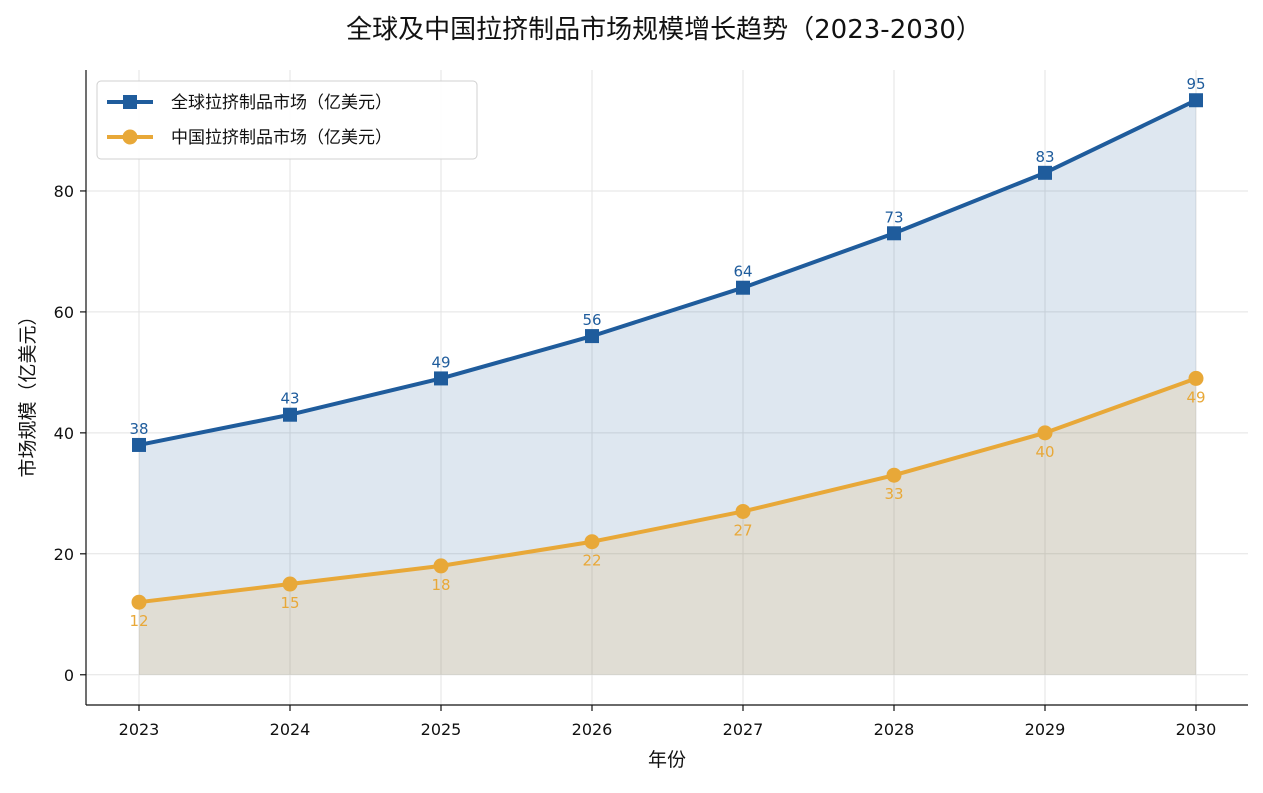  I want to click on legend: 全球拉挤制品市场（亿美元） 中国拉挤制品市场（亿美元）, so click(287, 120).